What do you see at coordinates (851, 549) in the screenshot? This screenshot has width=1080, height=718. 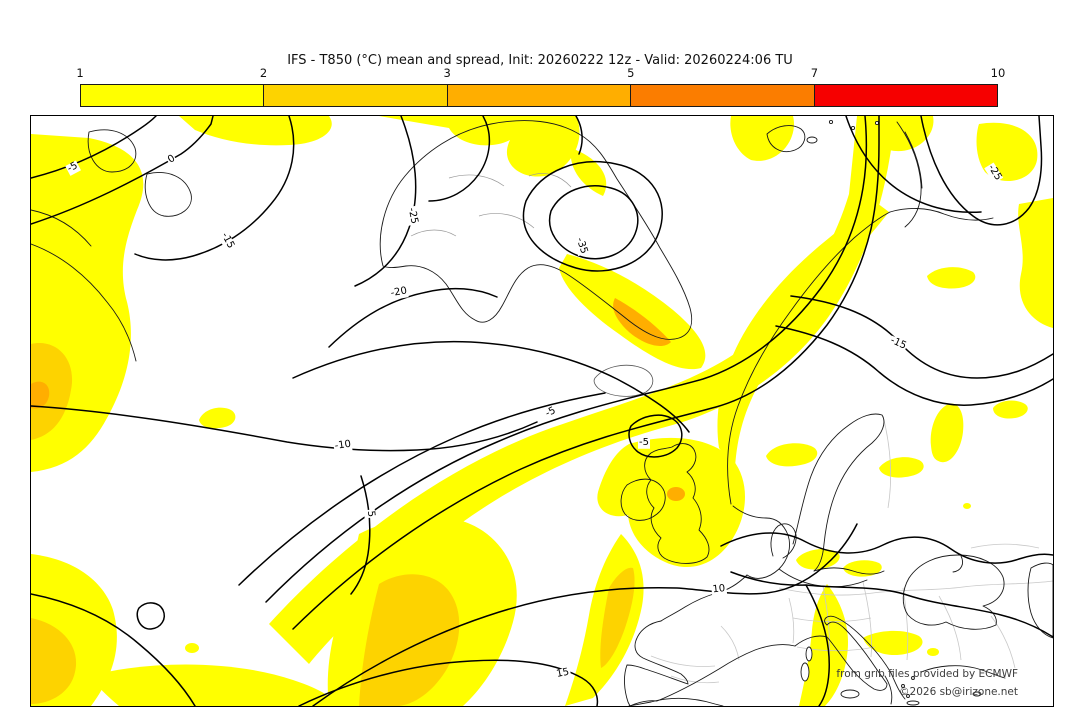 I see `country-borders` at bounding box center [851, 549].